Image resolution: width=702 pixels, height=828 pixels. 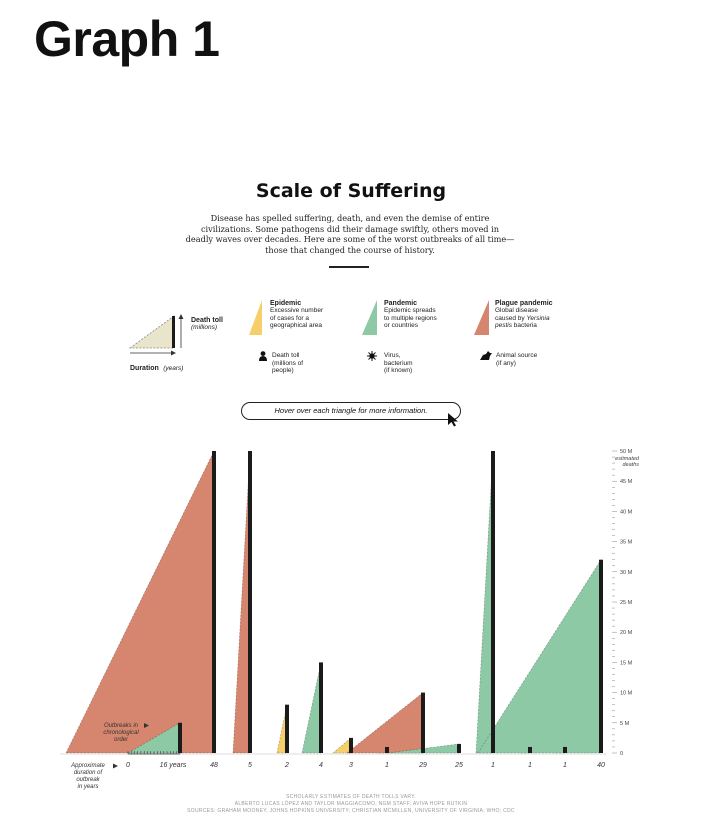 What do you see at coordinates (140, 602) in the screenshot?
I see `outbreak-triangle-plague: 48` at bounding box center [140, 602].